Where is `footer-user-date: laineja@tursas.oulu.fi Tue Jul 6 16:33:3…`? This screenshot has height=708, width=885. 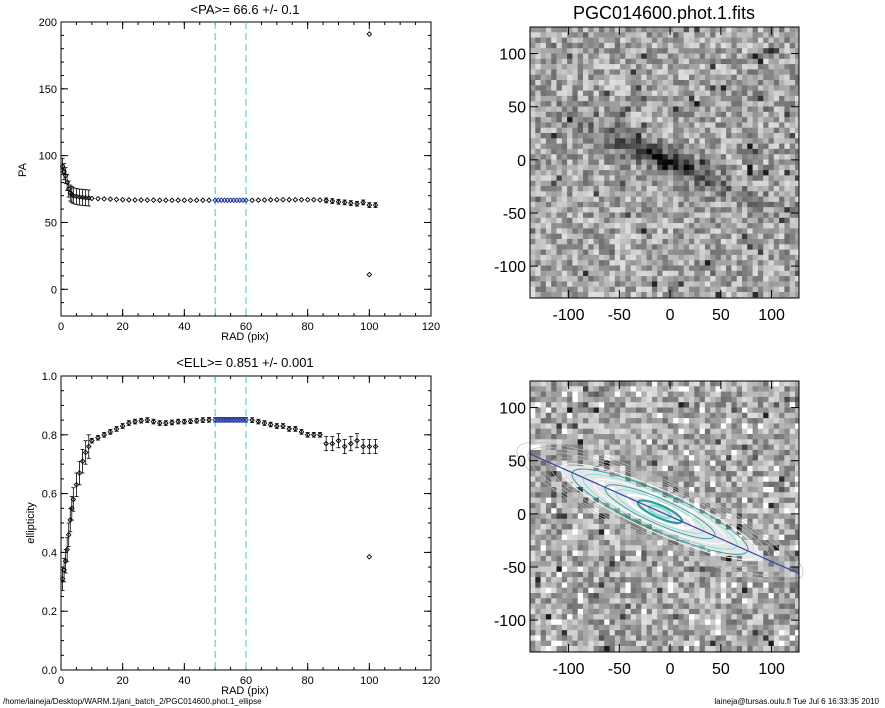
footer-user-date: laineja@tursas.oulu.fi Tue Jul 6 16:33:3… is located at coordinates (796, 701).